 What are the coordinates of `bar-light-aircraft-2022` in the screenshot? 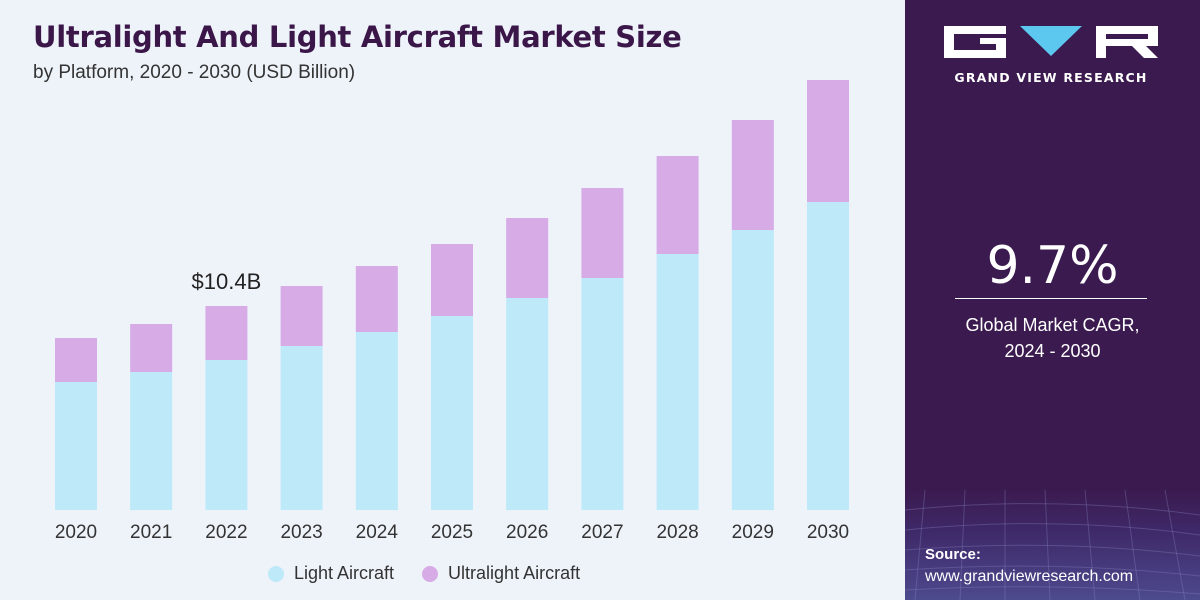 It's located at (226, 435).